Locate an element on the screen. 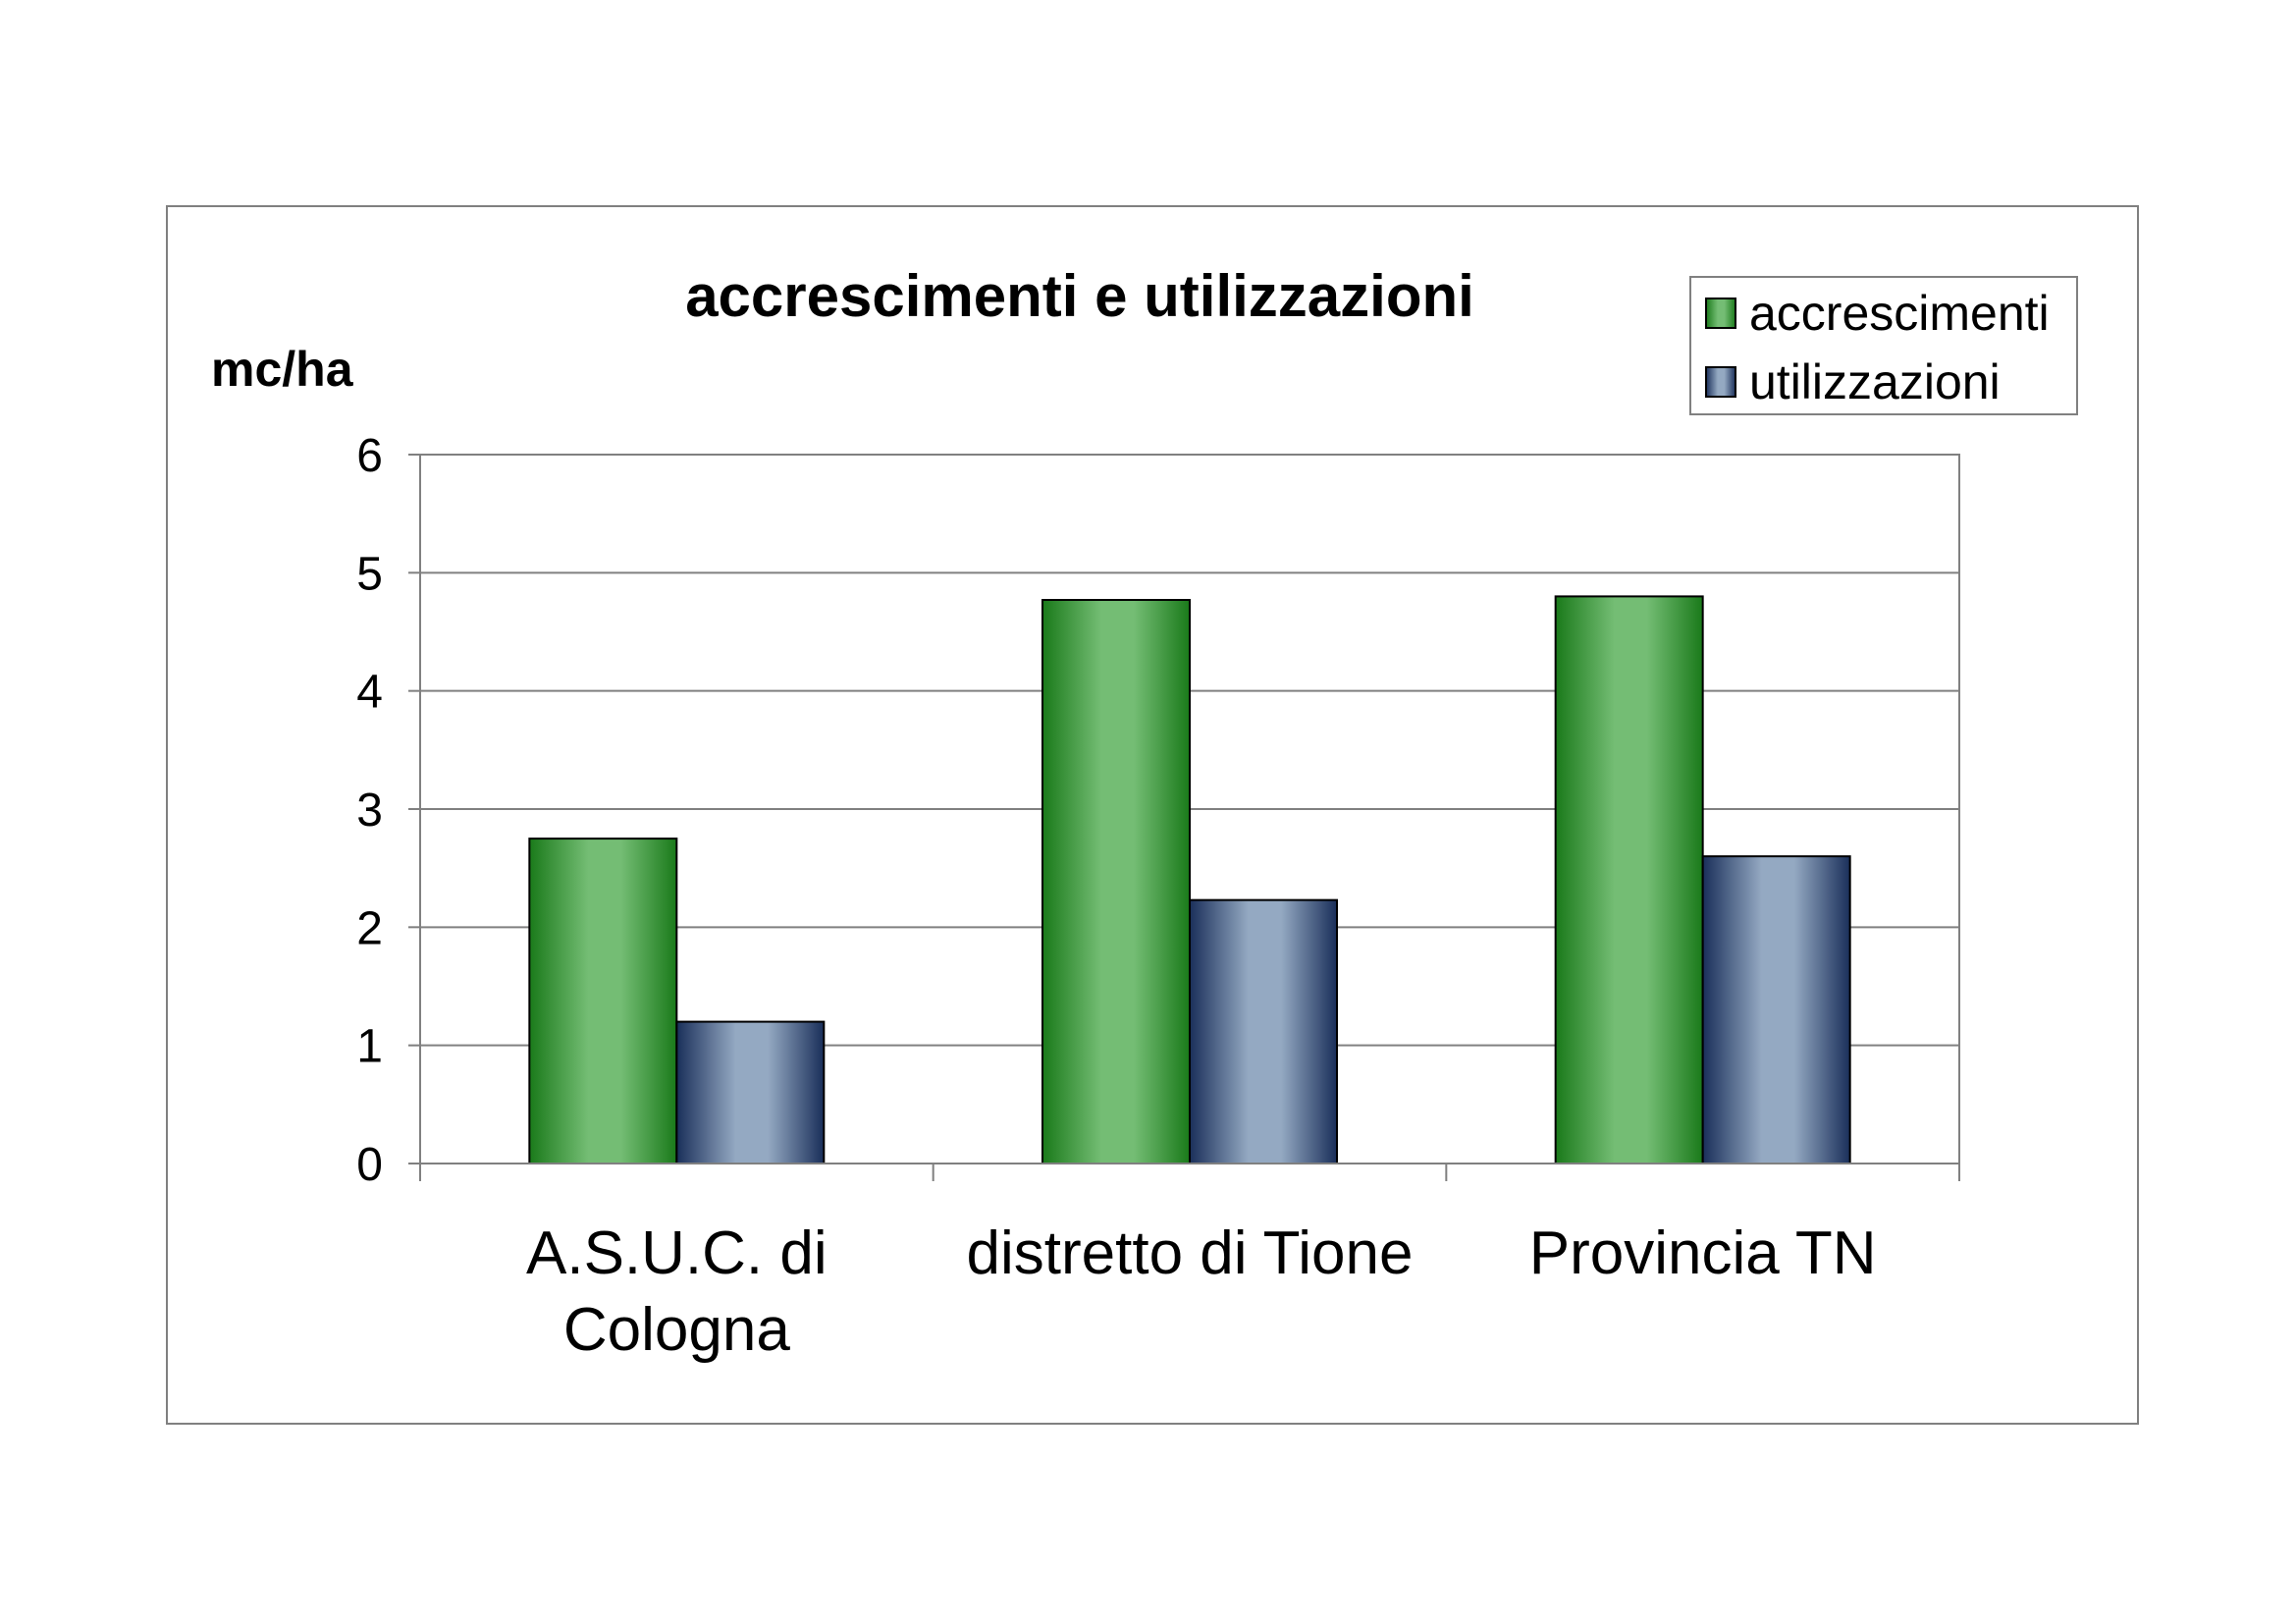 This screenshot has height=1624, width=2296. legend: accrescimenti utilizzazioni is located at coordinates (1883, 345).